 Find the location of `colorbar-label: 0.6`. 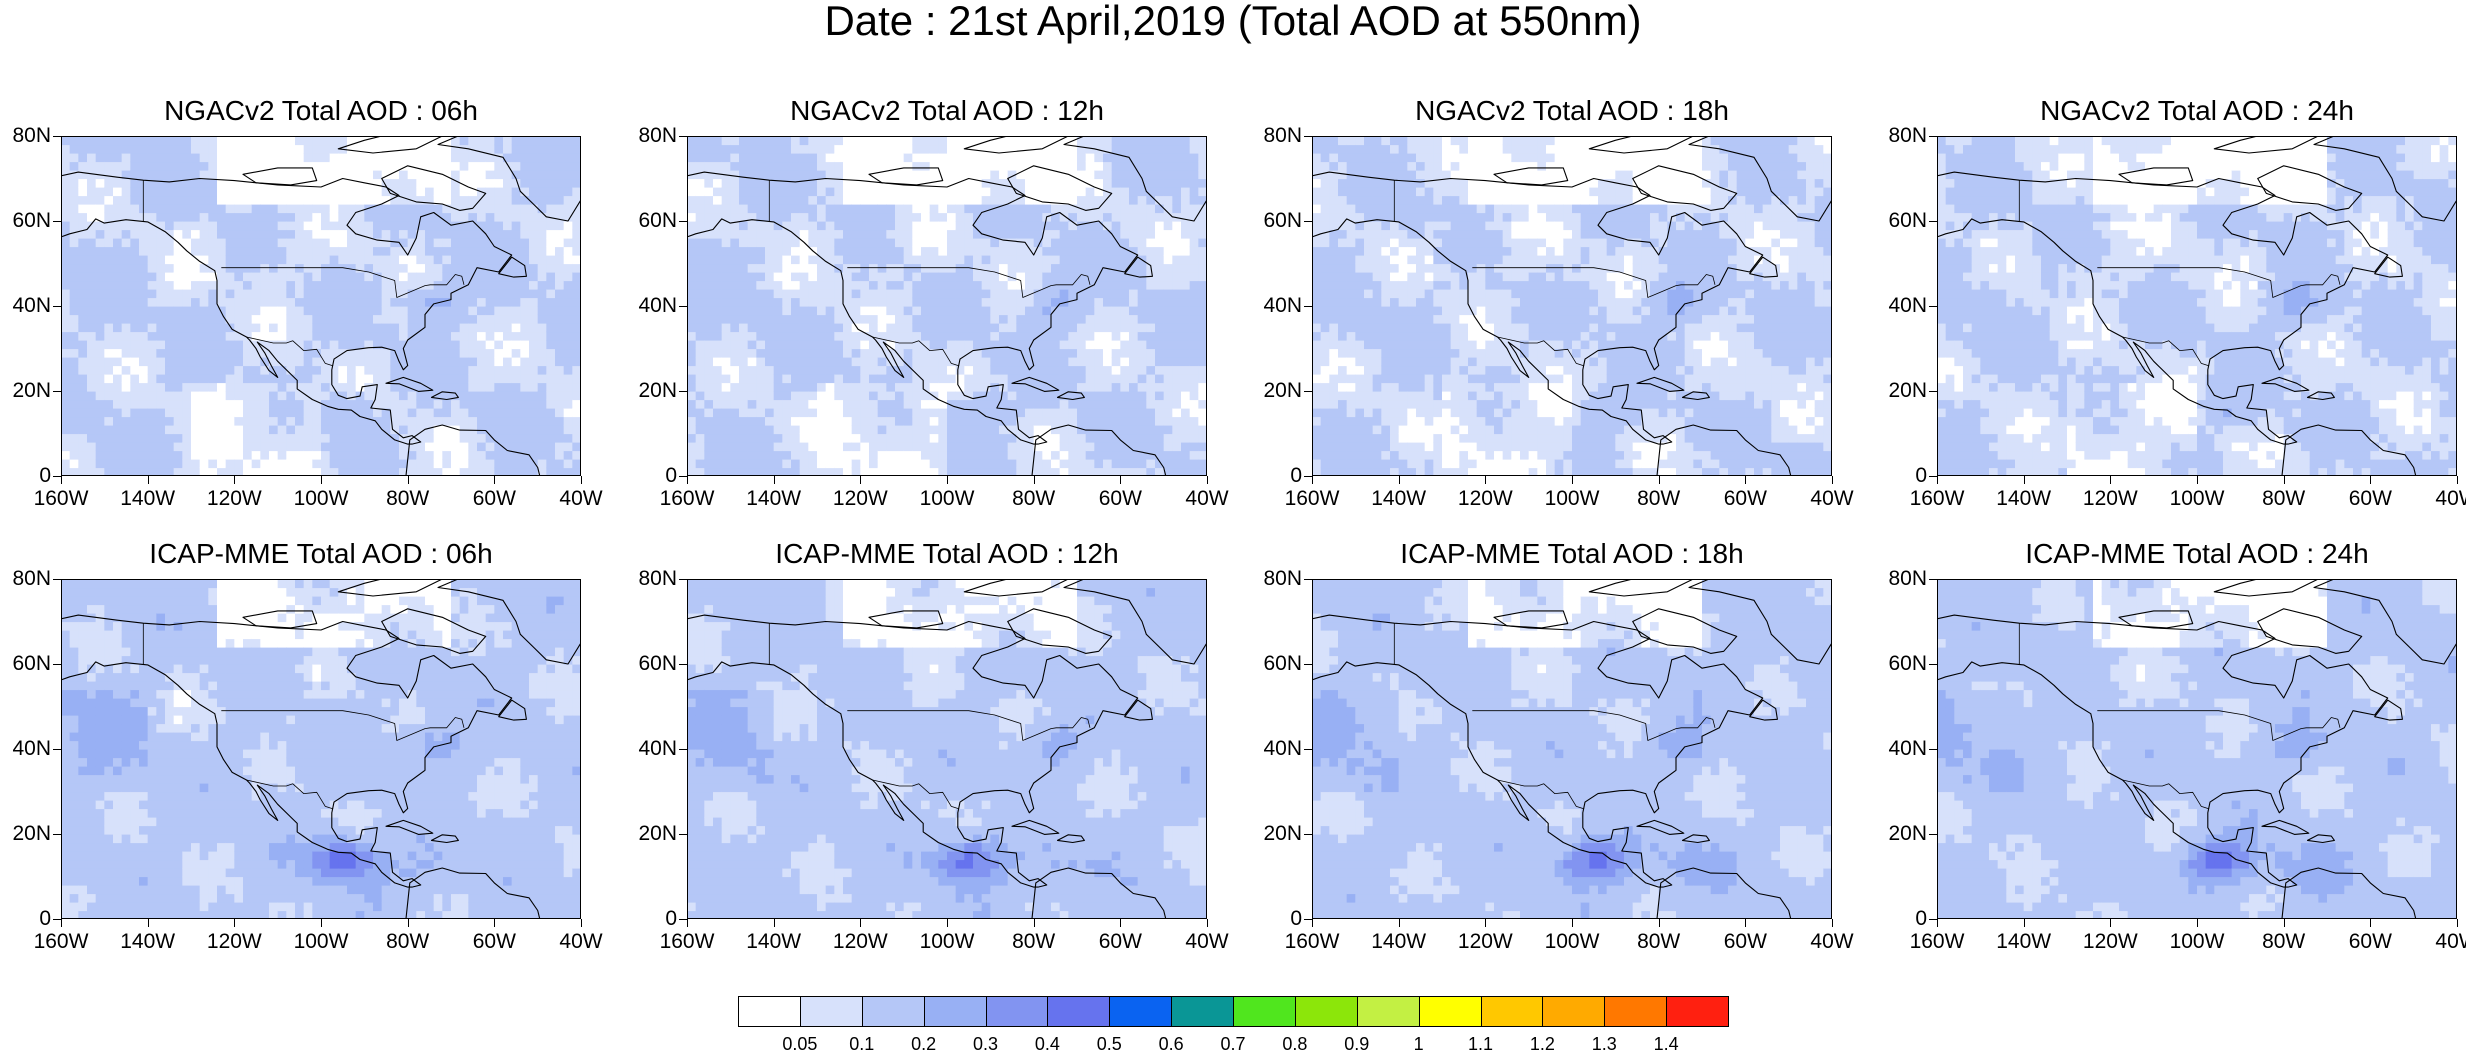

colorbar-label: 0.6 is located at coordinates (1171, 1044).